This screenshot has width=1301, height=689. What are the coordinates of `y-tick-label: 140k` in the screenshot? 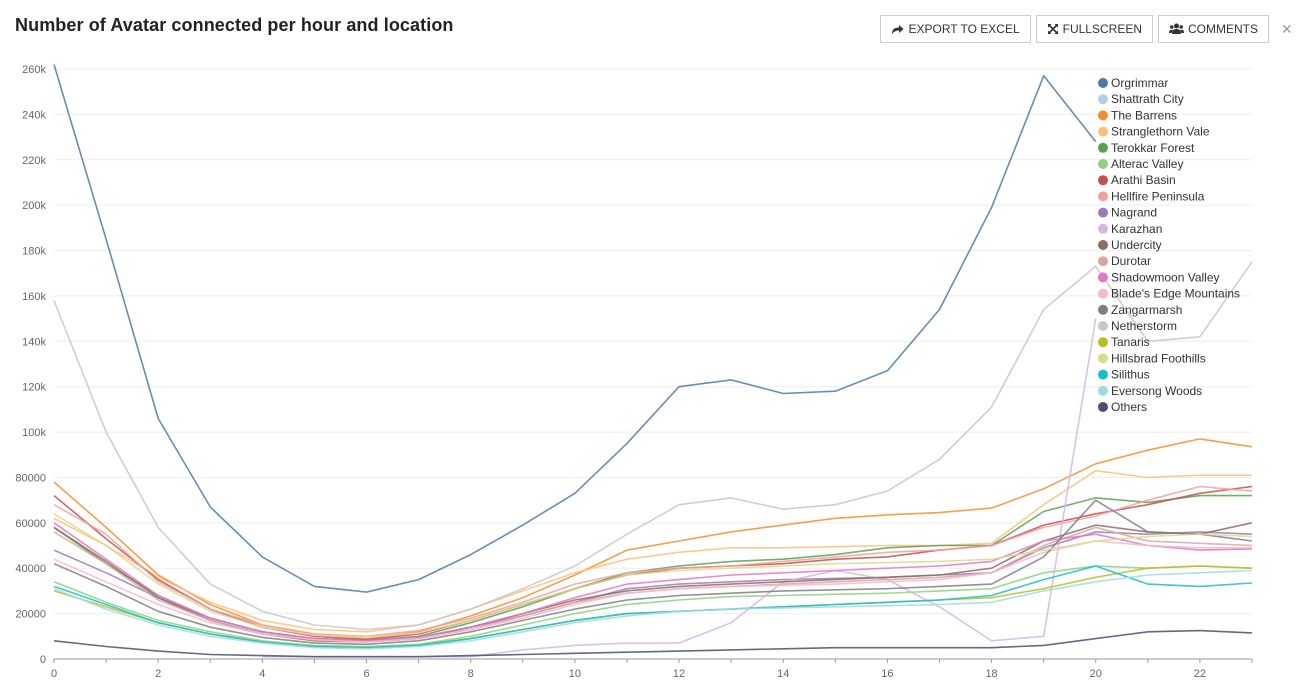 It's located at (34, 342).